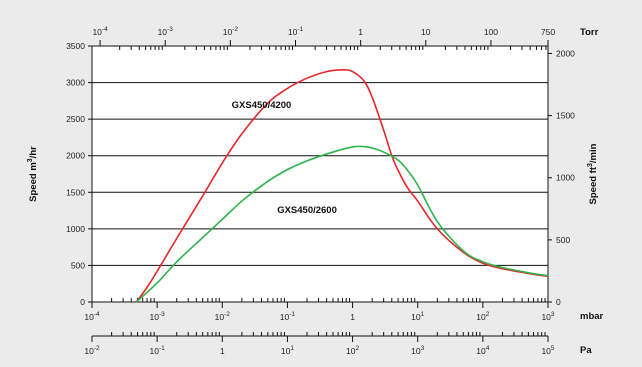  I want to click on curve-label-gxs450-4200: GXS450/4200, so click(262, 105).